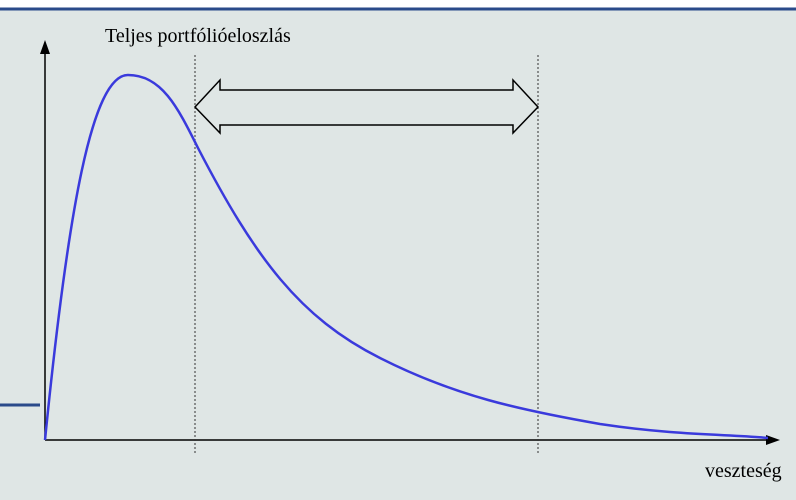 This screenshot has height=500, width=796. Describe the element at coordinates (366, 106) in the screenshot. I see `range-arrow` at that location.